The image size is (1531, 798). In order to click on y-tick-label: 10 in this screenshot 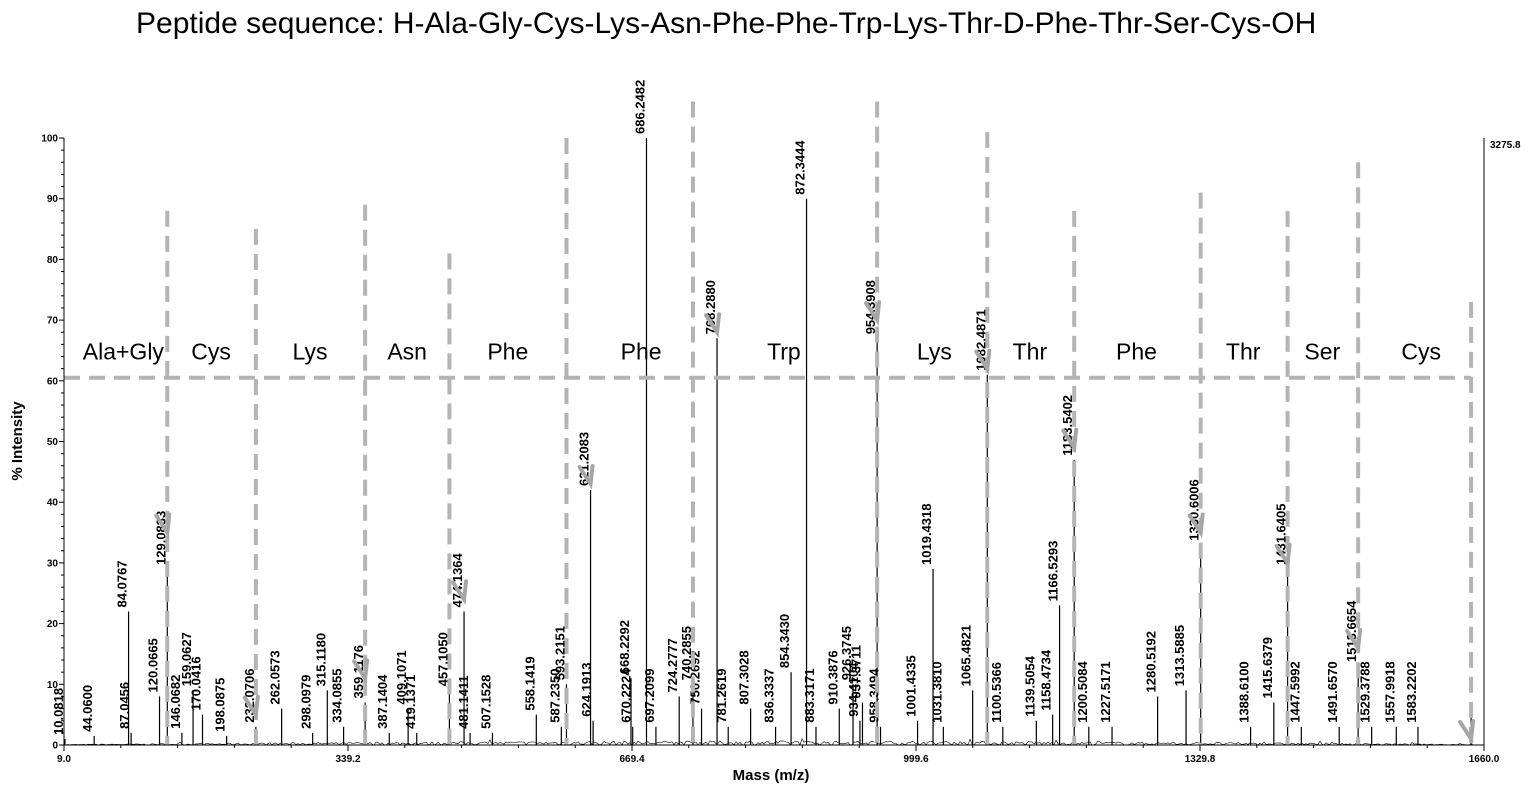, I will do `click(53, 685)`.